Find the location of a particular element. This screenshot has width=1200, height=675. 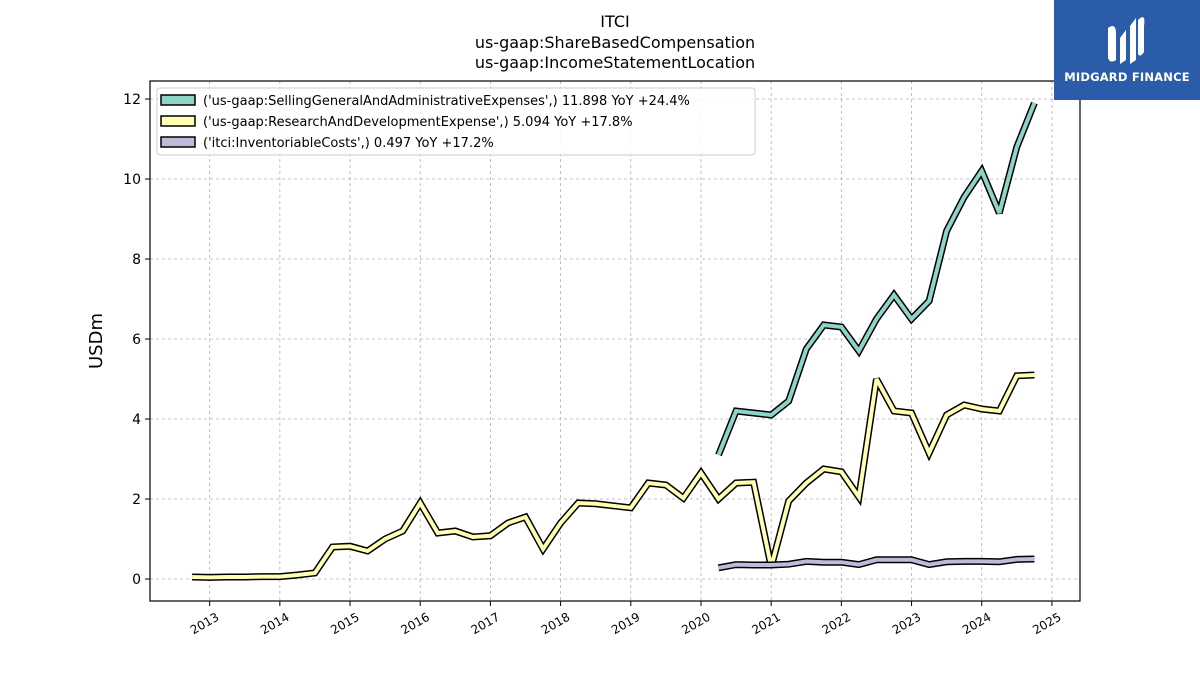

x-tick-label: 2025 is located at coordinates (1046, 623).